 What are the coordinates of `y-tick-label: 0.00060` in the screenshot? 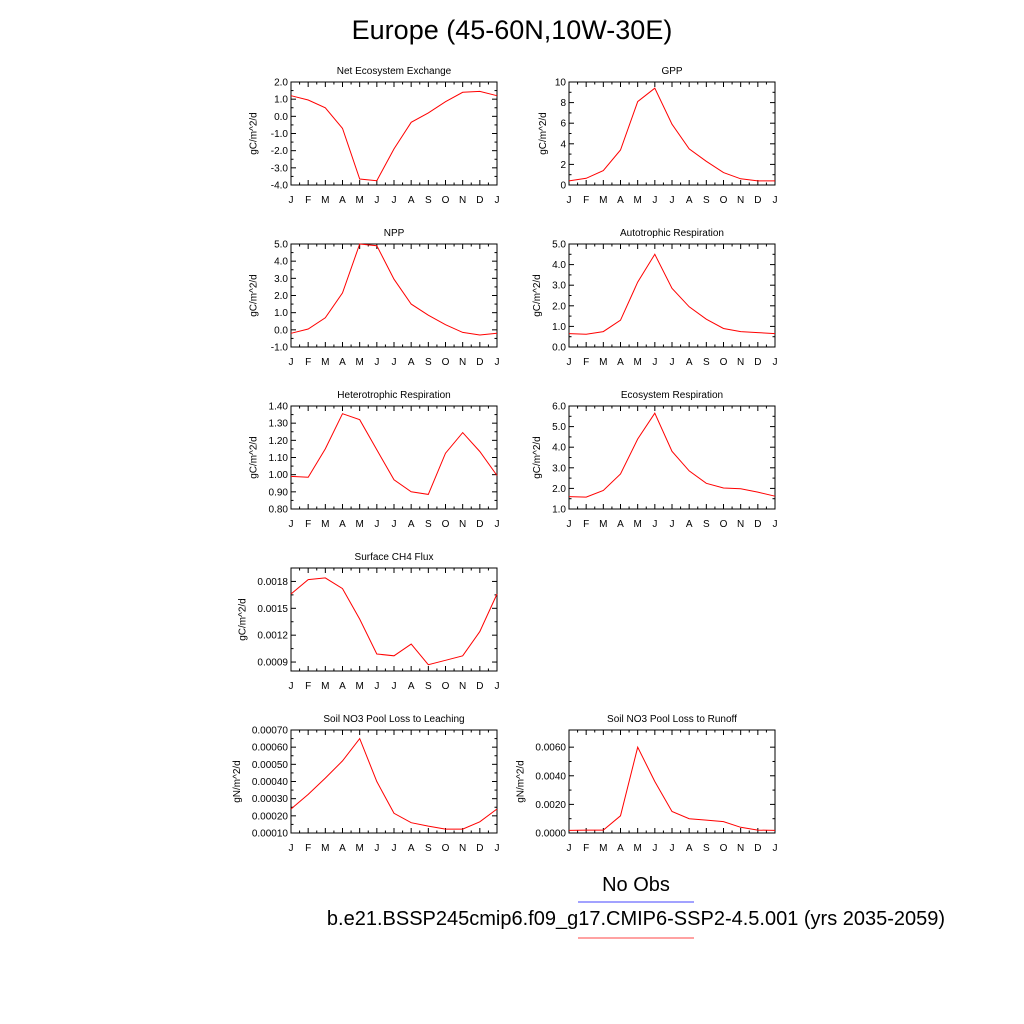 It's located at (270, 748).